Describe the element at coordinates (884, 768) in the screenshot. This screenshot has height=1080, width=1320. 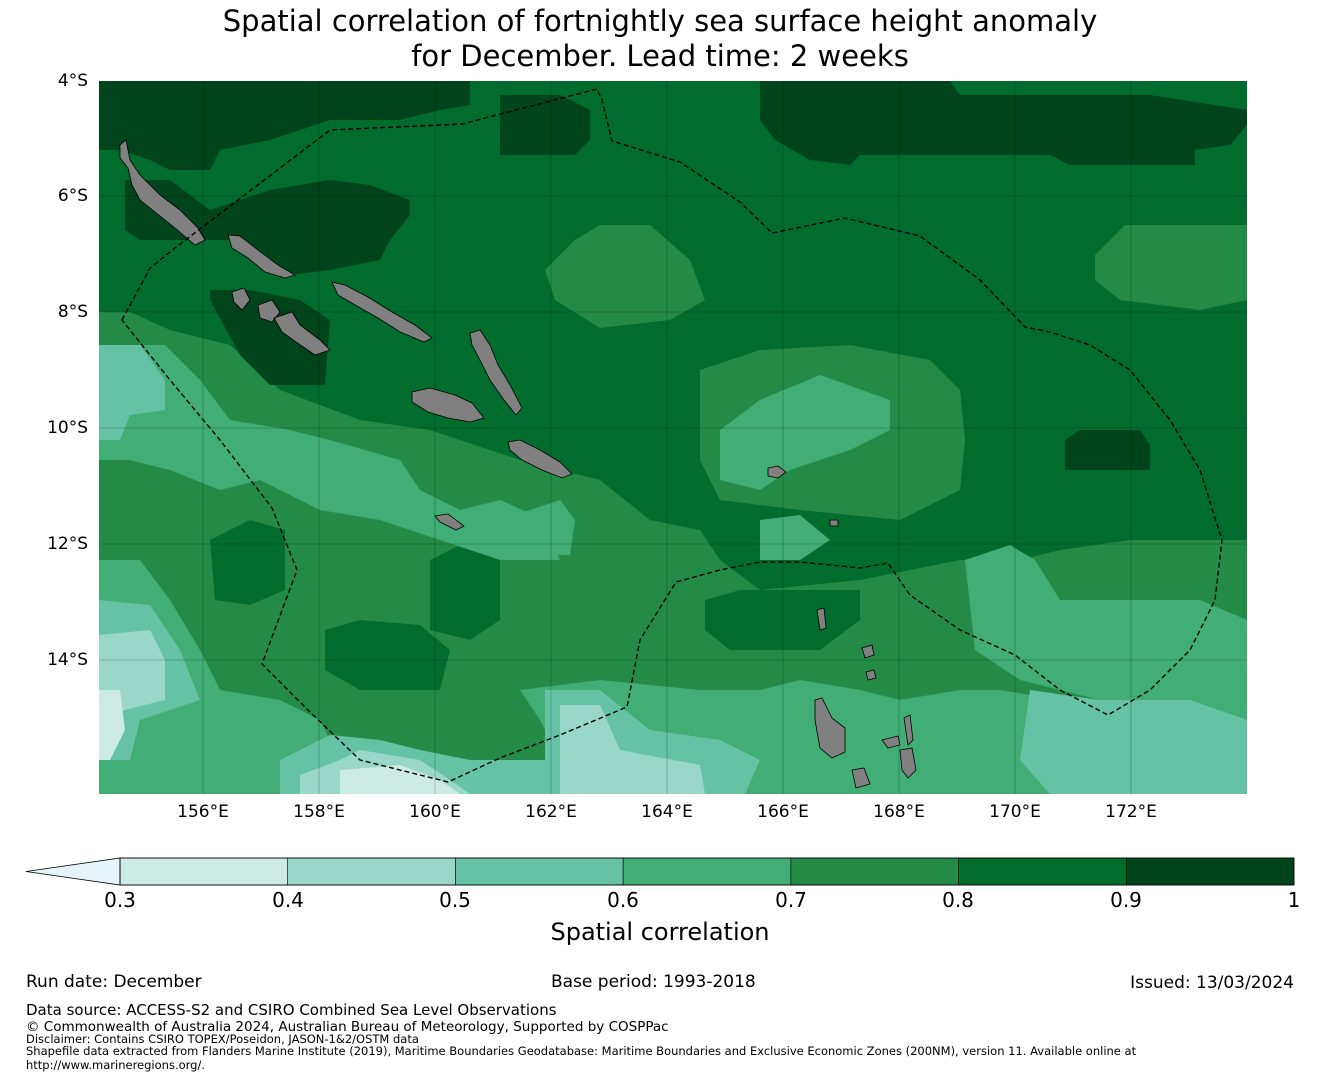
I see `land-efate` at that location.